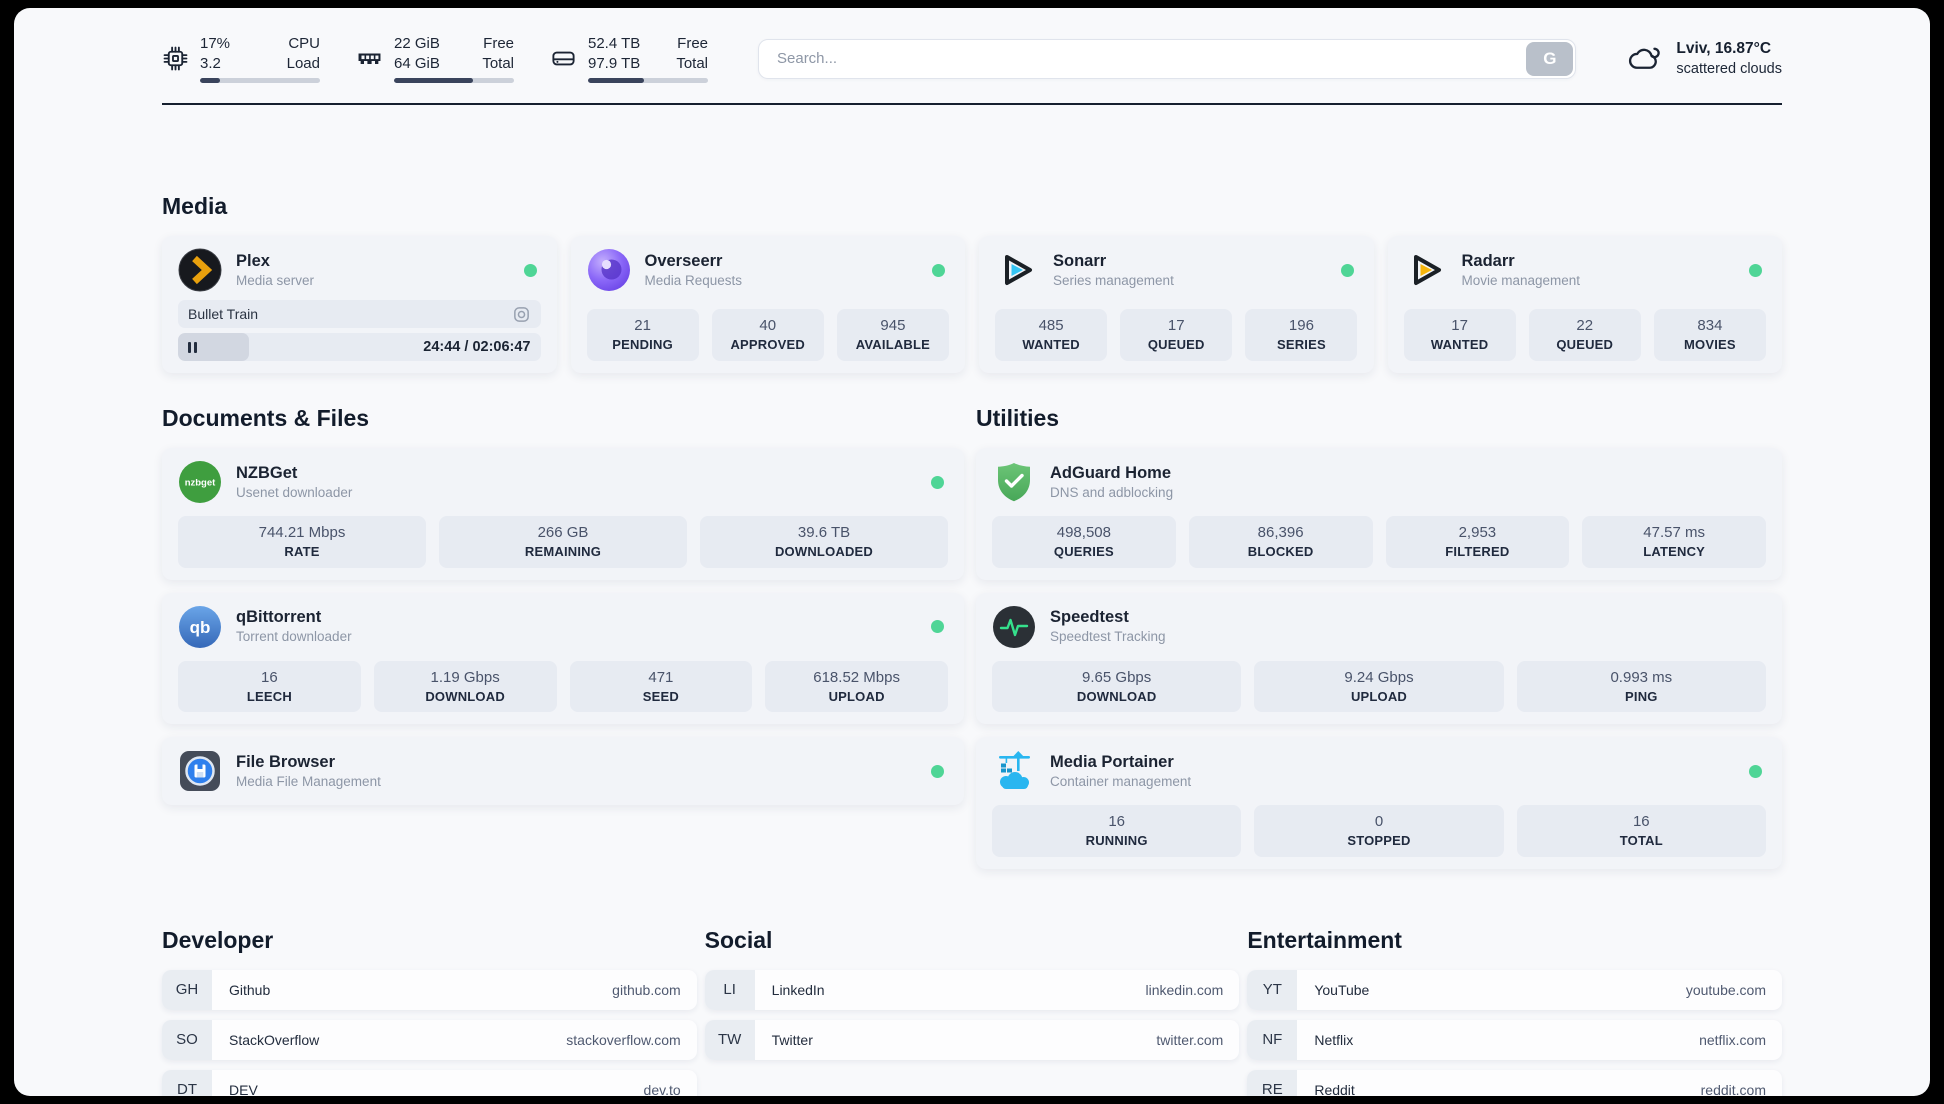 The height and width of the screenshot is (1104, 1944). Describe the element at coordinates (614, 53) in the screenshot. I see `disk-values: 52.4 TB 97.9 TB` at that location.